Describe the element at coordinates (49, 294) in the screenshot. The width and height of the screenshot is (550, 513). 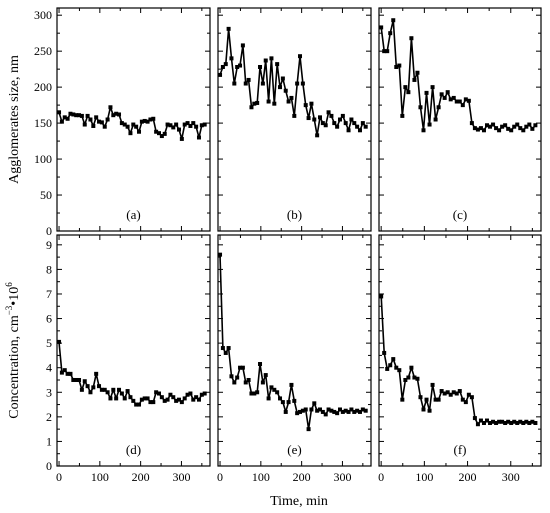
I see `y-tick-label: 7` at that location.